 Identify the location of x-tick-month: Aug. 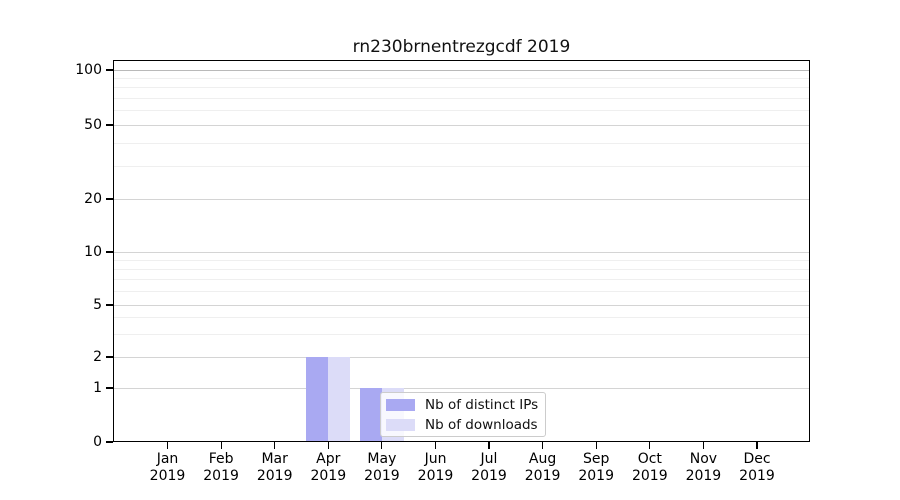
(542, 459).